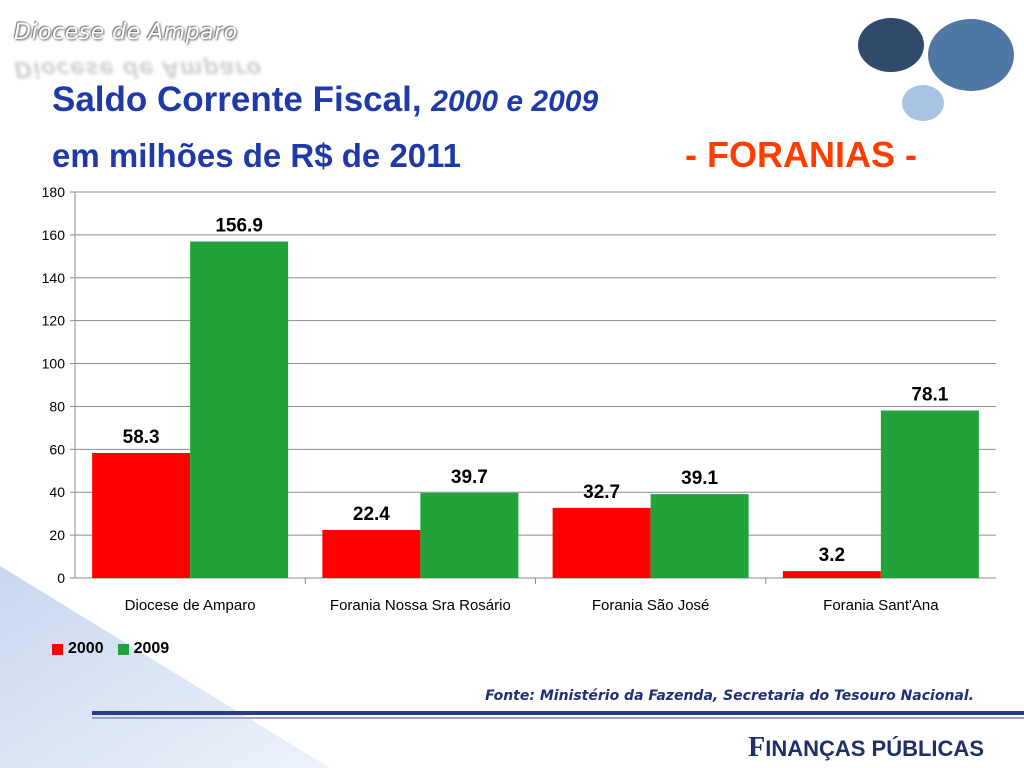 The image size is (1024, 768). I want to click on legend-item-2009: 2009, so click(143, 649).